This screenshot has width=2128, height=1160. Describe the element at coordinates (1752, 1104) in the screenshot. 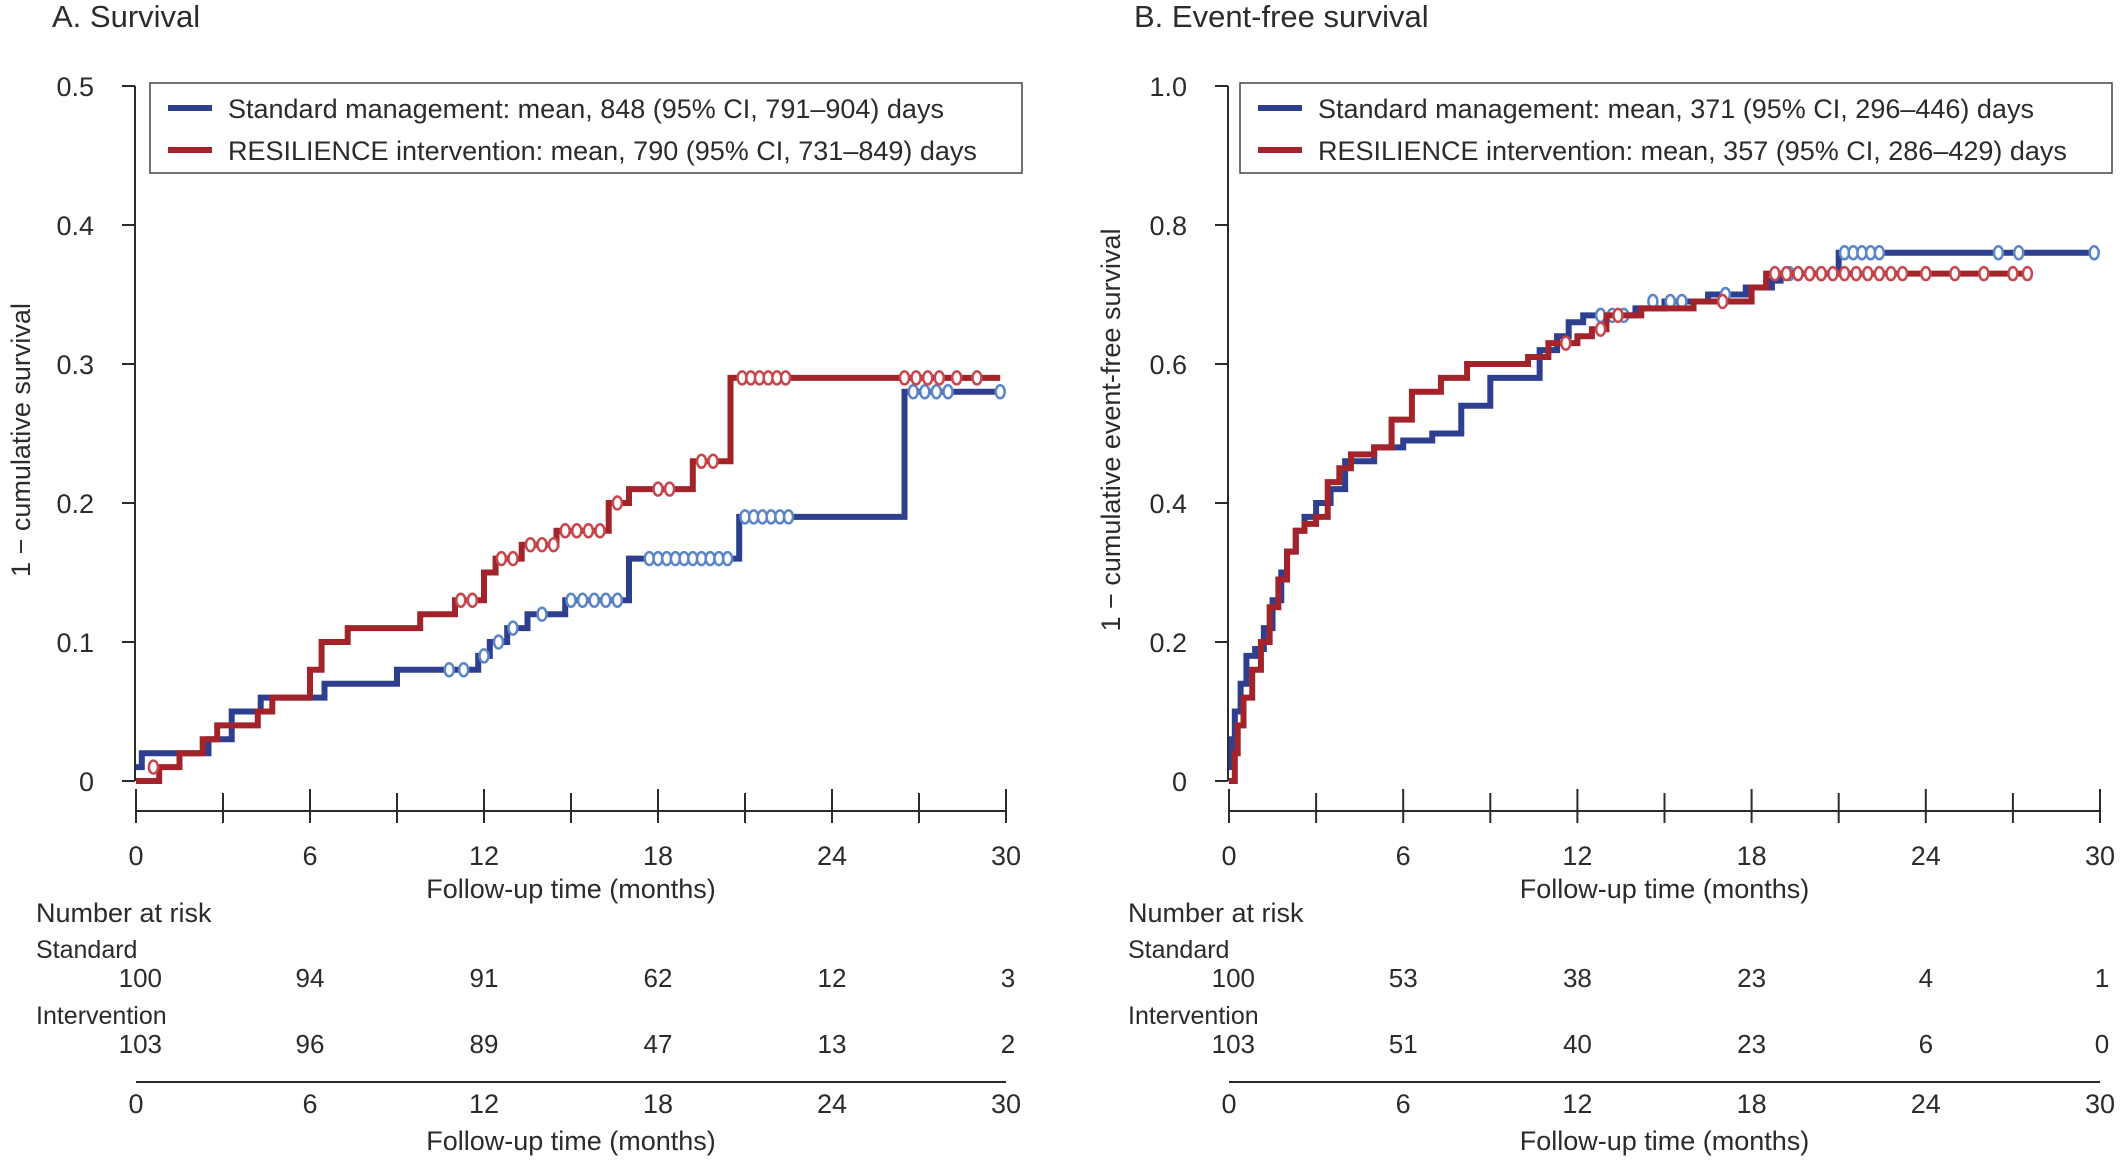

I see `risk-axis-tick-label: 18` at that location.